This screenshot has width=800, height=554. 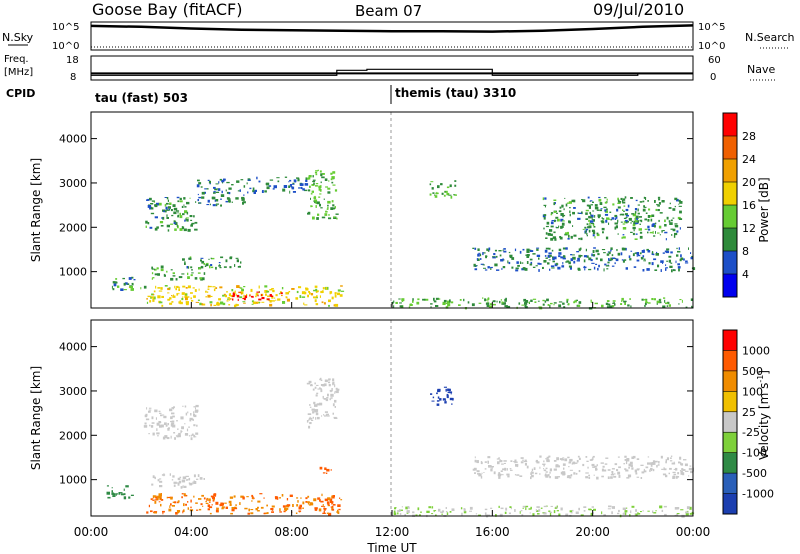 What do you see at coordinates (749, 136) in the screenshot?
I see `power-colorbar-tick-label: 28` at bounding box center [749, 136].